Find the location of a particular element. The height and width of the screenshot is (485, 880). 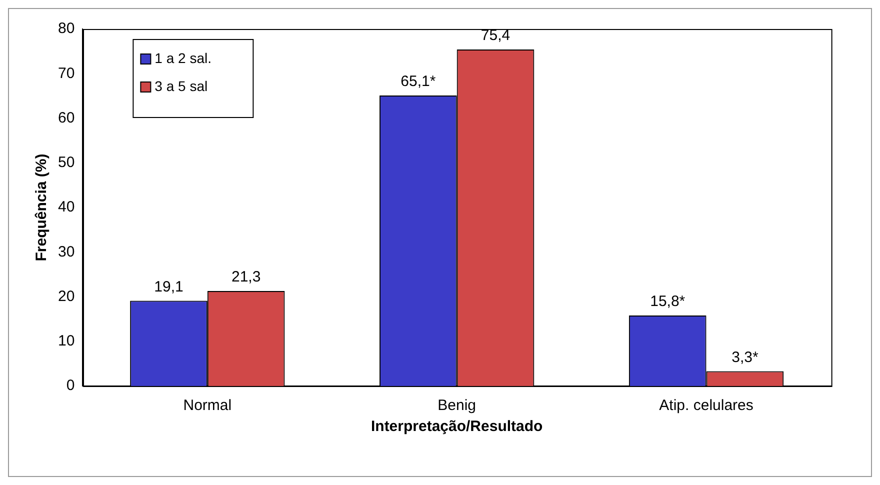

legend-label: 3 a 5 sal is located at coordinates (181, 86).